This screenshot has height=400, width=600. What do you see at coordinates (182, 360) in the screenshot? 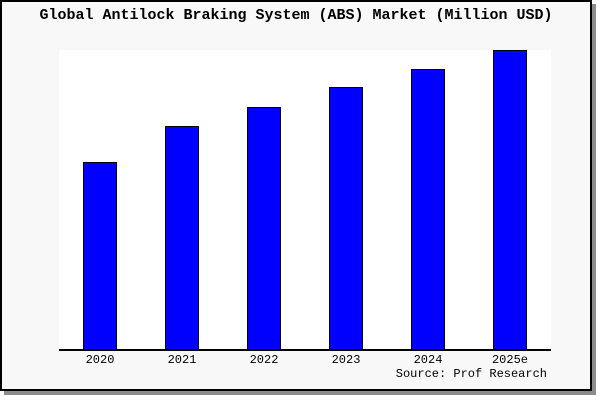
I see `x-tick-label-2021: 2021` at bounding box center [182, 360].